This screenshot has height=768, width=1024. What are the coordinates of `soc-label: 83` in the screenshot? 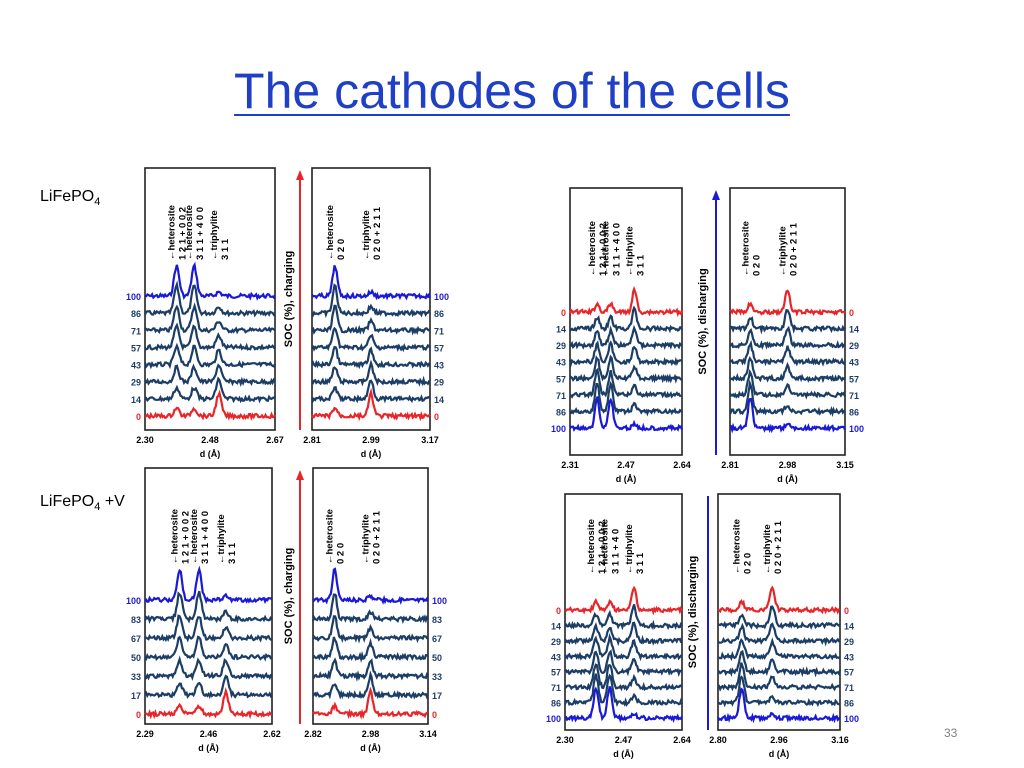 It's located at (136, 620).